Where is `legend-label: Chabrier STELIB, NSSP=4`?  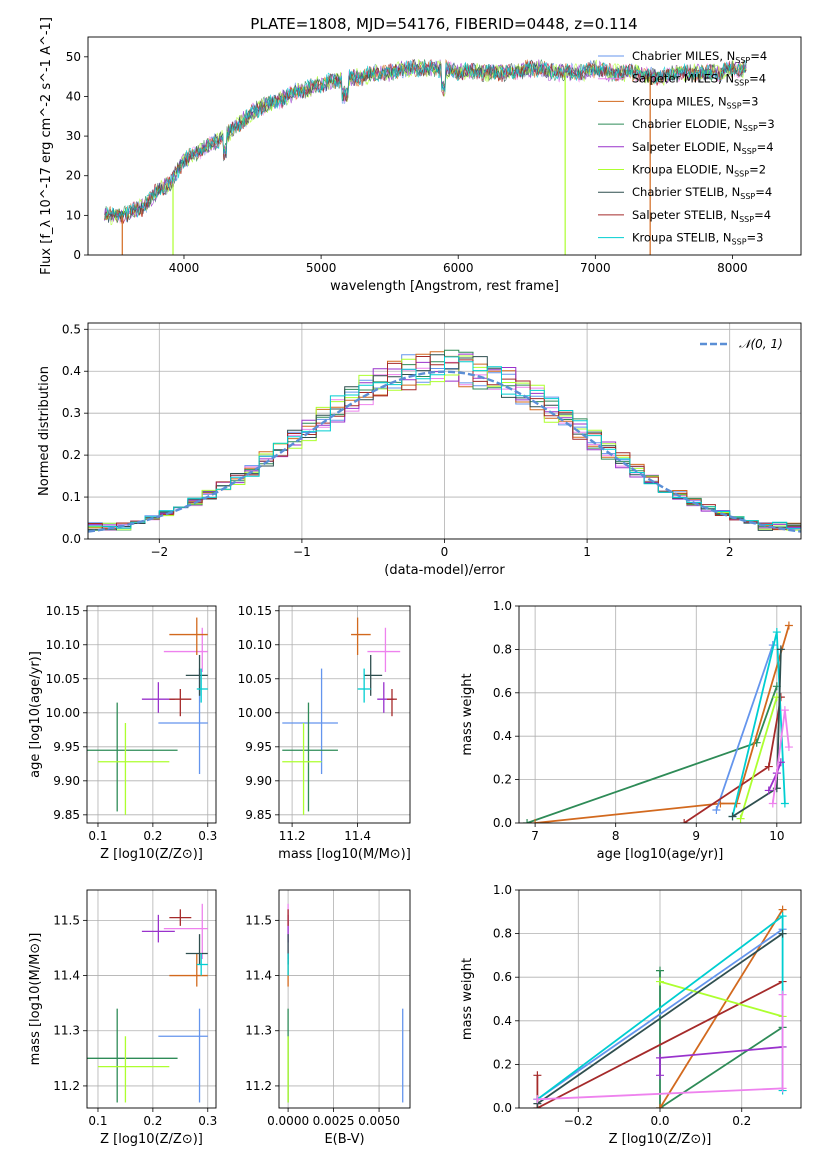 legend-label: Chabrier STELIB, NSSP=4 is located at coordinates (702, 193).